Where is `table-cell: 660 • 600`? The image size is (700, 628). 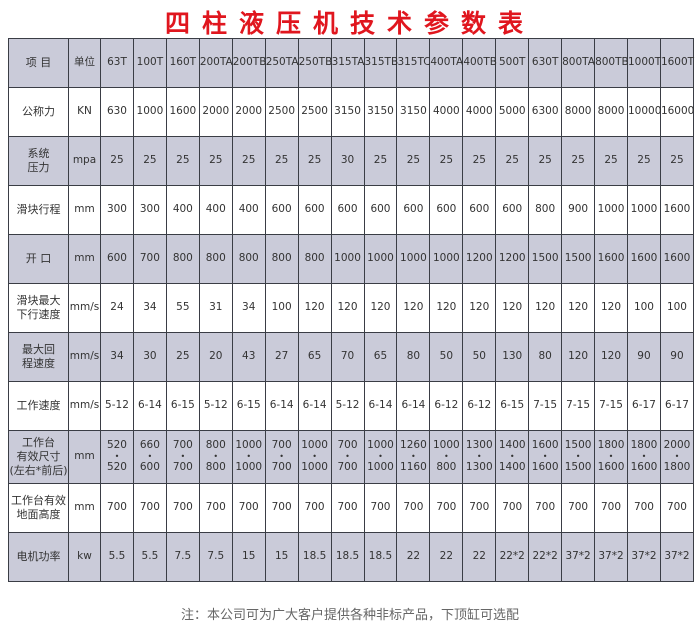 table-cell: 660 • 600 is located at coordinates (149, 457).